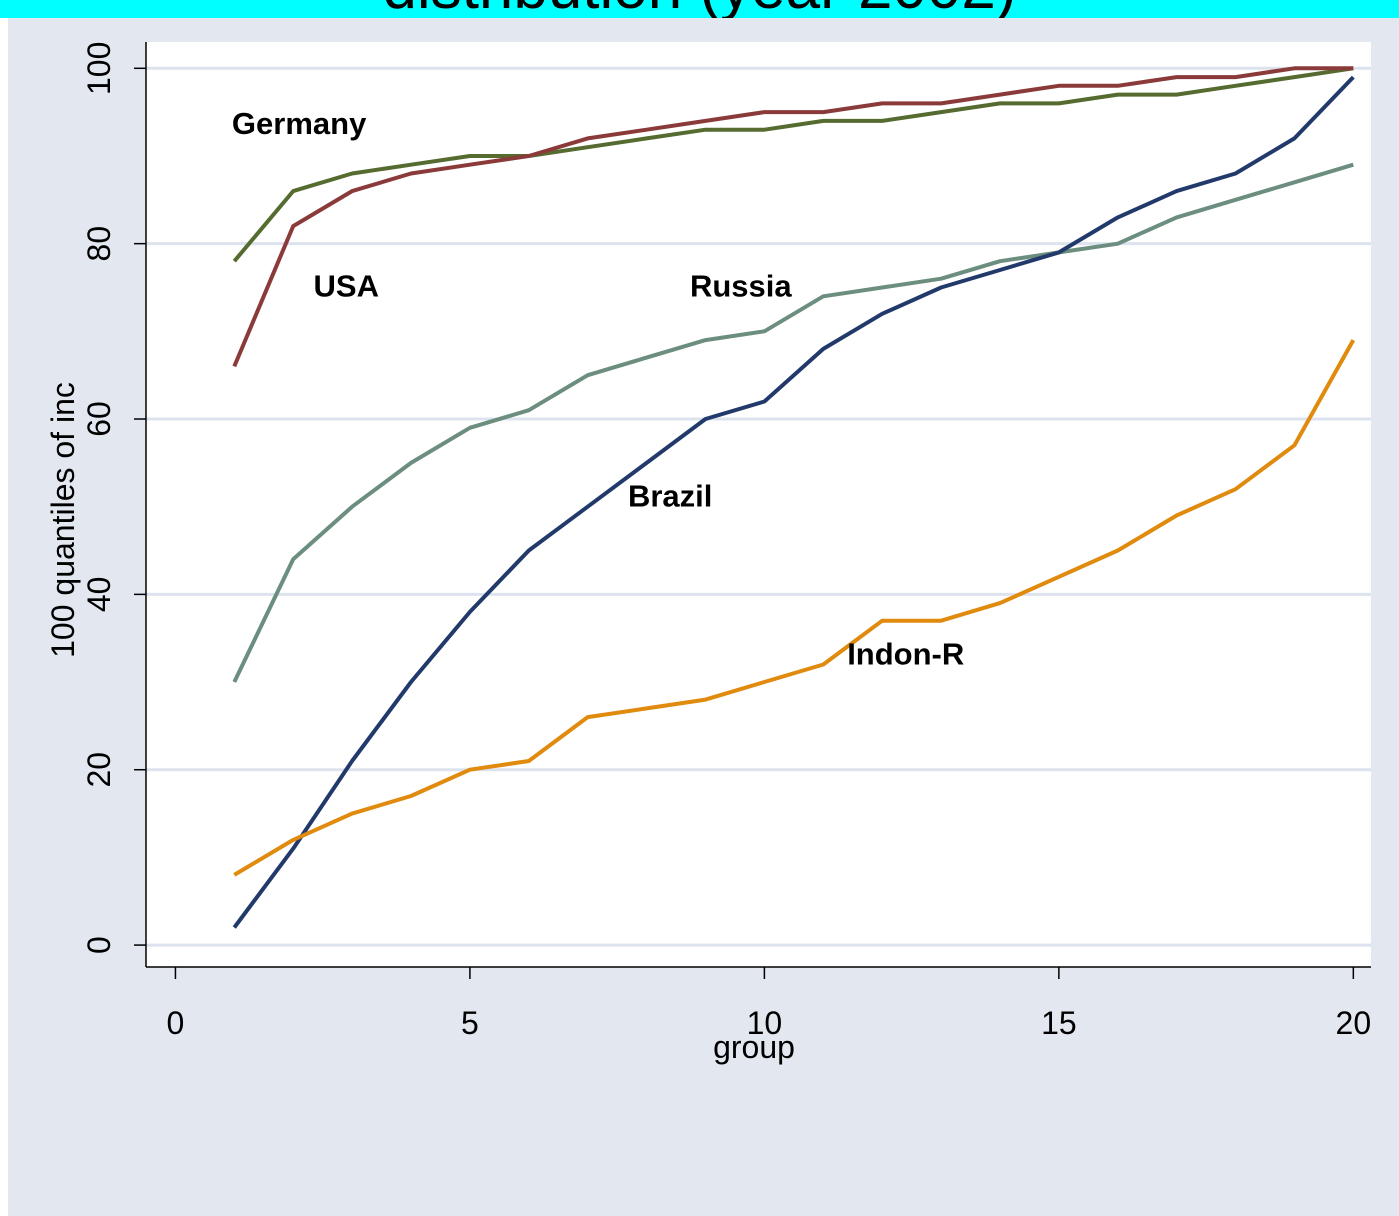 This screenshot has width=1399, height=1216. Describe the element at coordinates (741, 285) in the screenshot. I see `series-label-russia: Russia` at that location.